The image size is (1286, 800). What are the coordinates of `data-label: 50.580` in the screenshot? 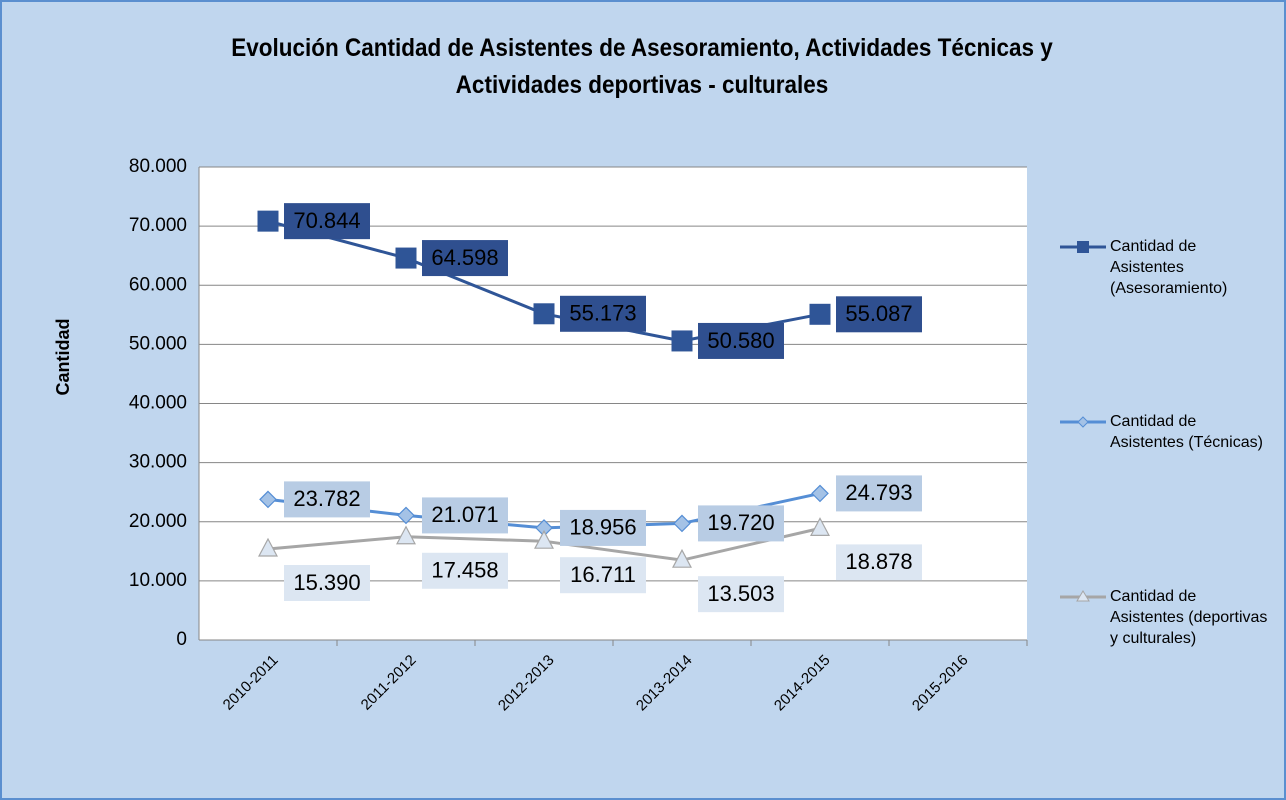 It's located at (740, 340).